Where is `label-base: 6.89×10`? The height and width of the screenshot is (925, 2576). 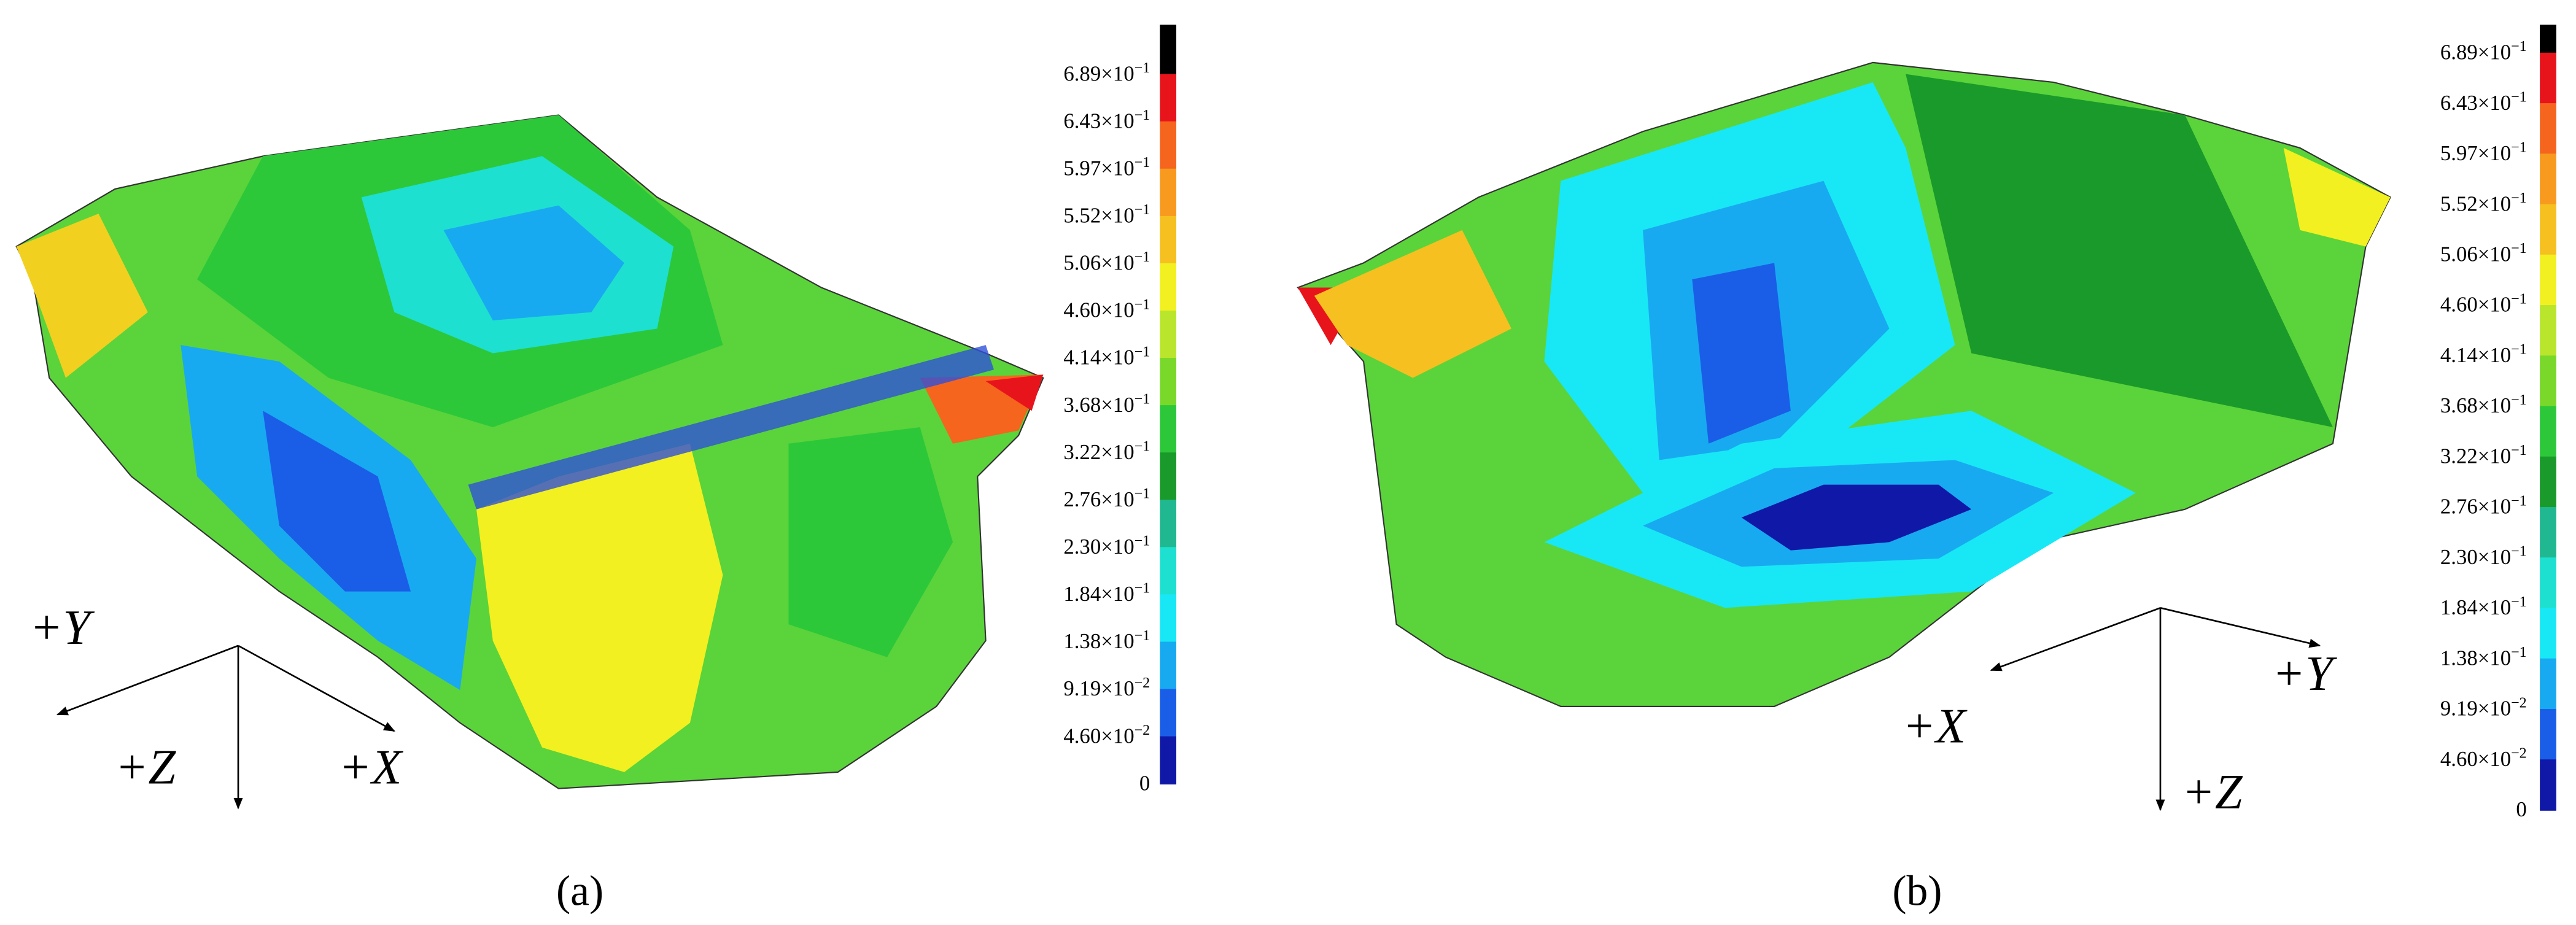
label-base: 6.89×10 is located at coordinates (1098, 73).